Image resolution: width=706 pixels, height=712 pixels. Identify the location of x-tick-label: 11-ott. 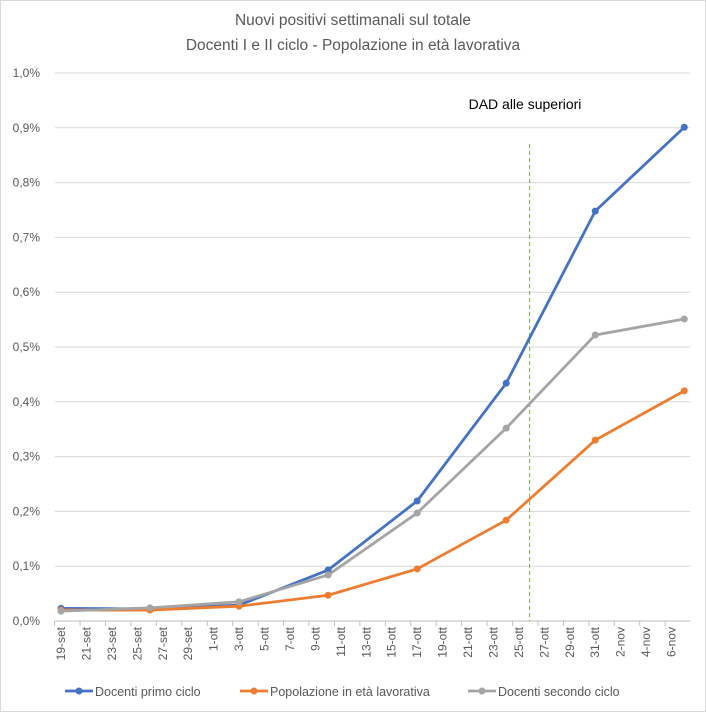
(341, 641).